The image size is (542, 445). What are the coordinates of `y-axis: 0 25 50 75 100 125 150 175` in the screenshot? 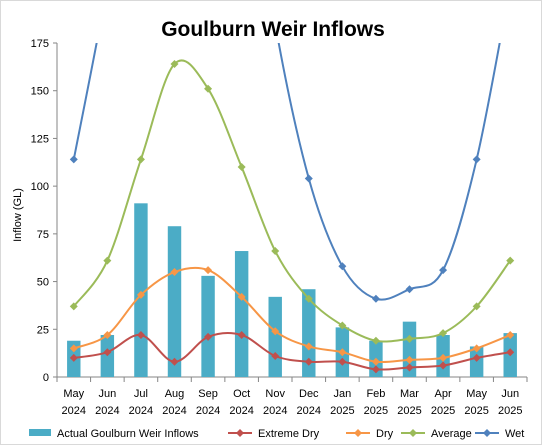 It's located at (44, 211).